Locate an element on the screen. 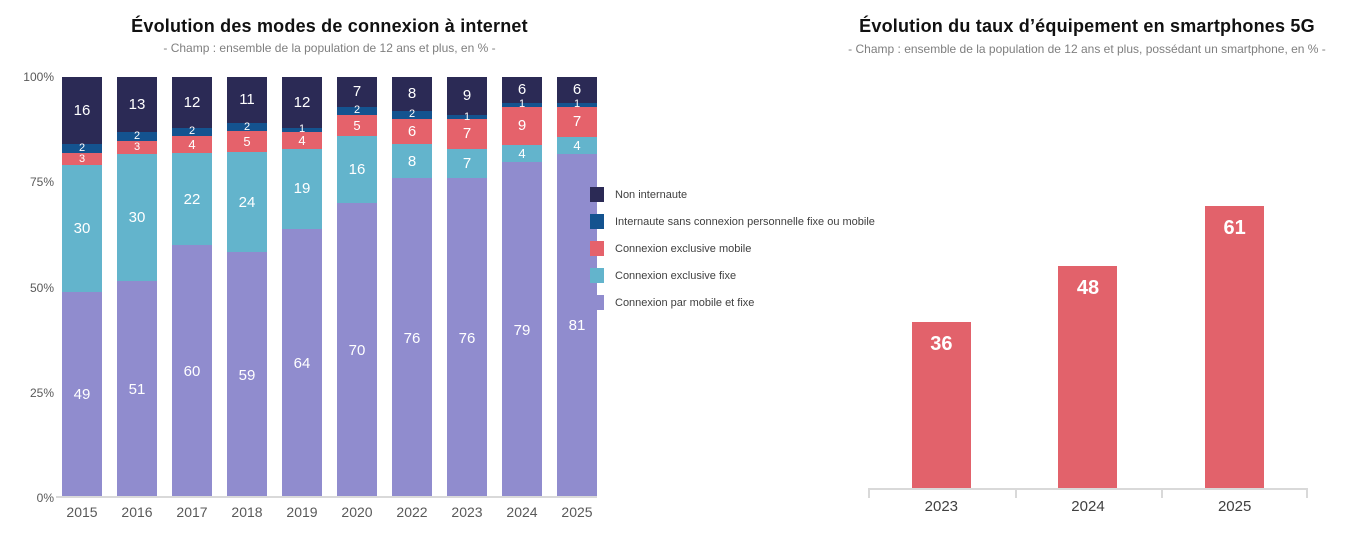  segment-value-label: 59 is located at coordinates (247, 375).